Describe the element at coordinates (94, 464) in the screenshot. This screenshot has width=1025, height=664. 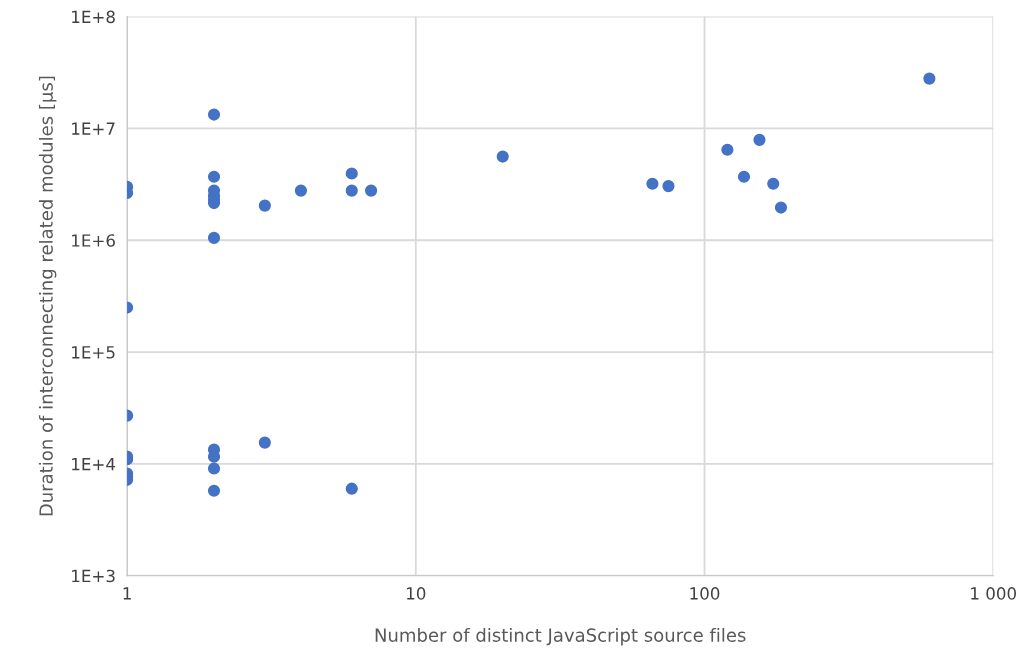
I see `y-tick-label: 1E+4` at that location.